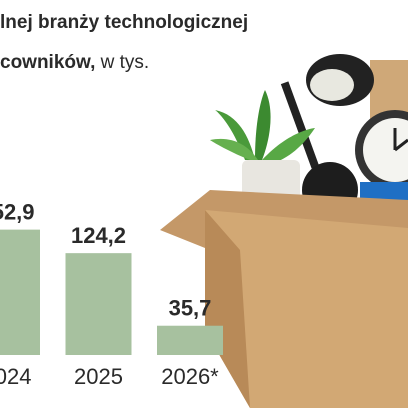 The width and height of the screenshot is (408, 408). I want to click on box-side, so click(227, 309).